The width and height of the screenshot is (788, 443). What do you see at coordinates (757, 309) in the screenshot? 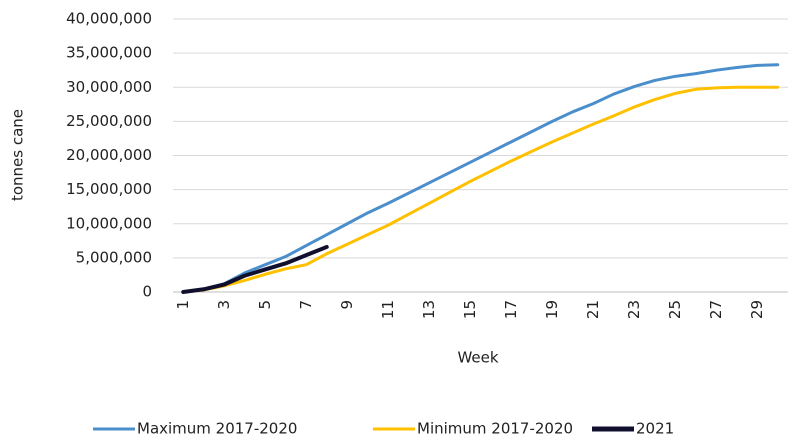
I see `x-tick-label: 29` at bounding box center [757, 309].